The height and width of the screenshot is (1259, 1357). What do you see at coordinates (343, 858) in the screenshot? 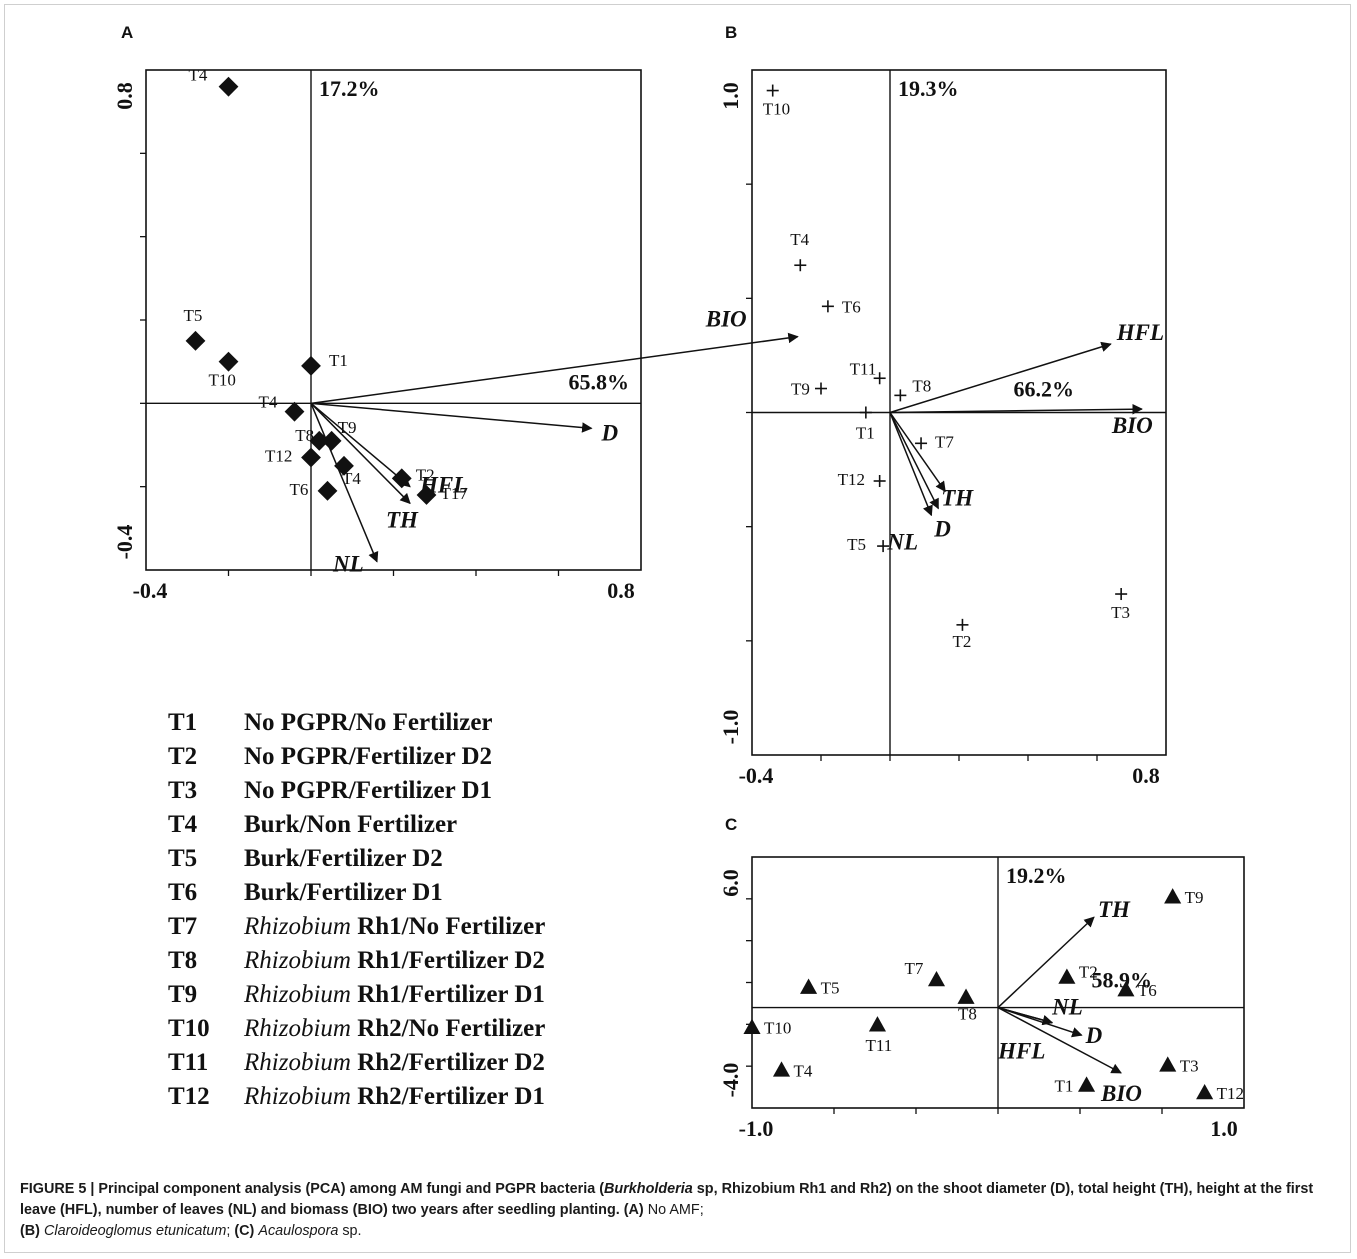
I see `legend-description: Burk/Fertilizer D2` at bounding box center [343, 858].